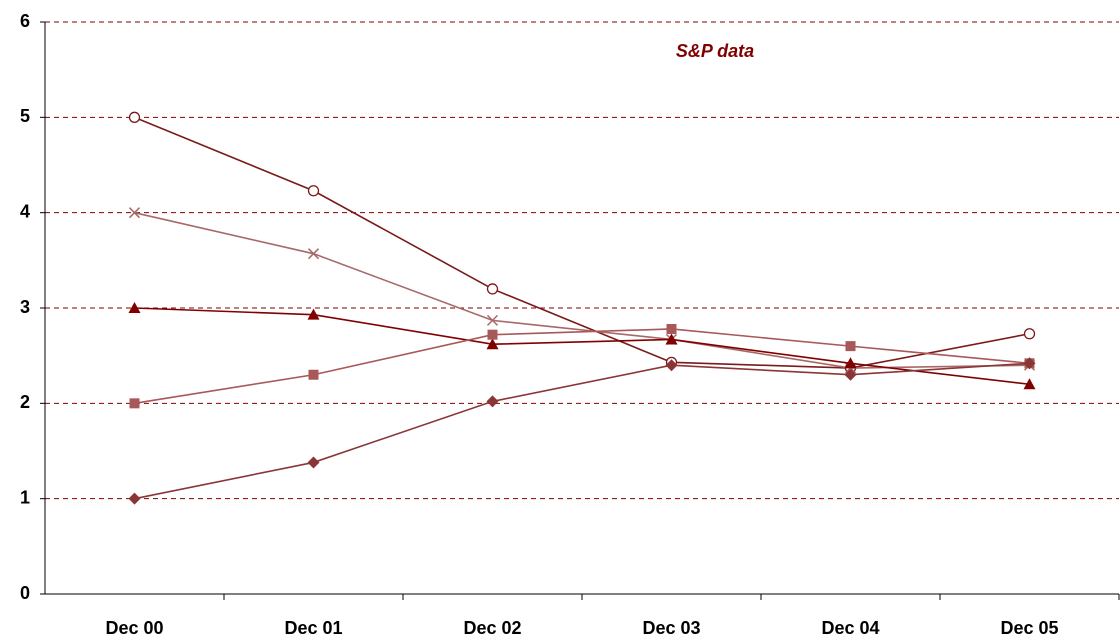 The height and width of the screenshot is (644, 1120). What do you see at coordinates (715, 51) in the screenshot?
I see `chart-title: S&P data` at bounding box center [715, 51].